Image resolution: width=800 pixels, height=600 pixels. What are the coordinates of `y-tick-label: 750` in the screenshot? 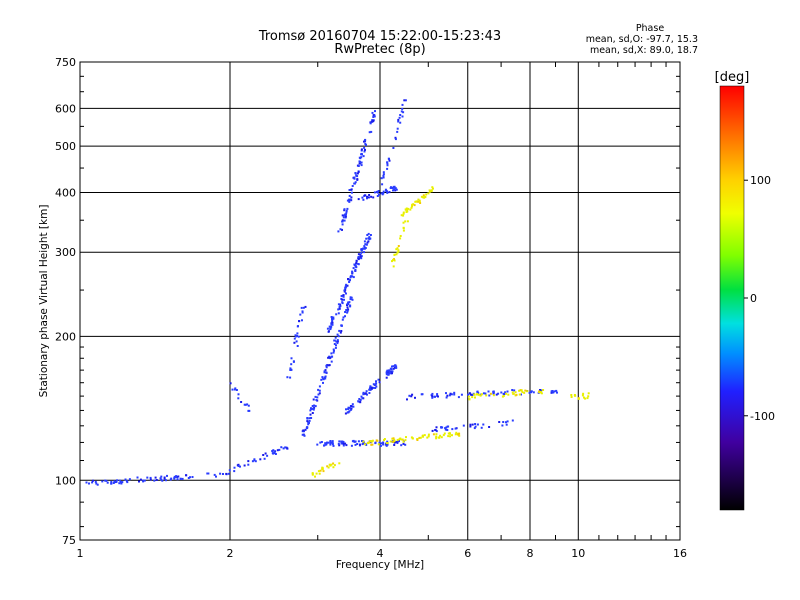 It's located at (65, 62).